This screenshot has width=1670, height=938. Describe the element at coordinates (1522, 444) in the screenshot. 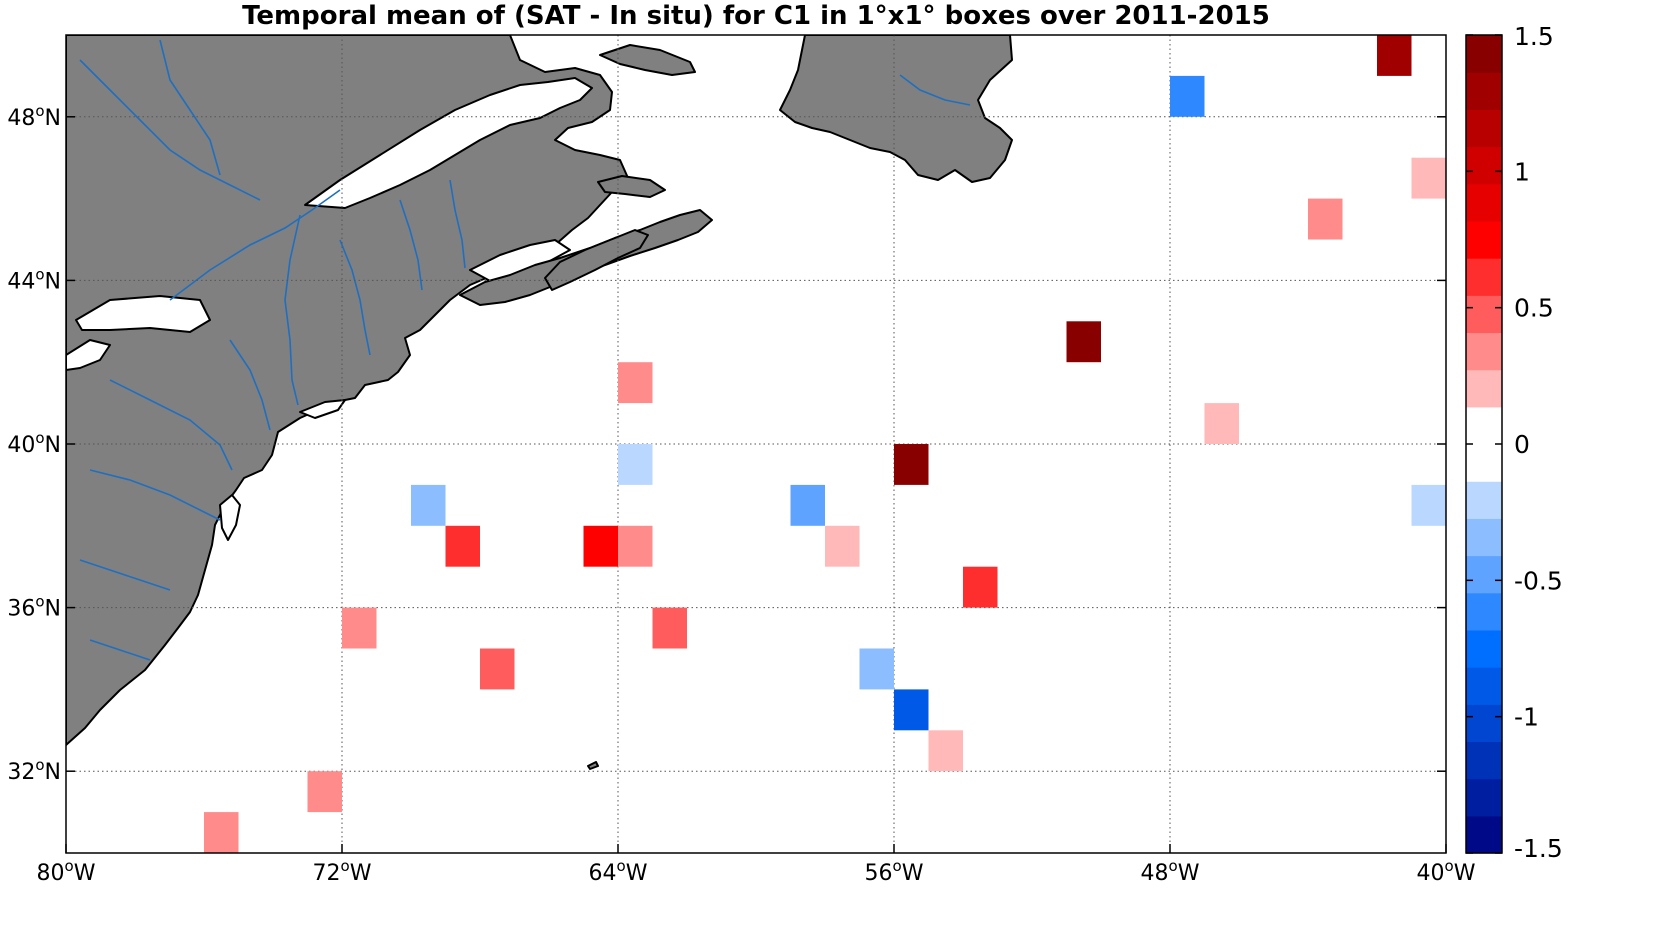

I see `colorbar-tick-label: 0` at that location.